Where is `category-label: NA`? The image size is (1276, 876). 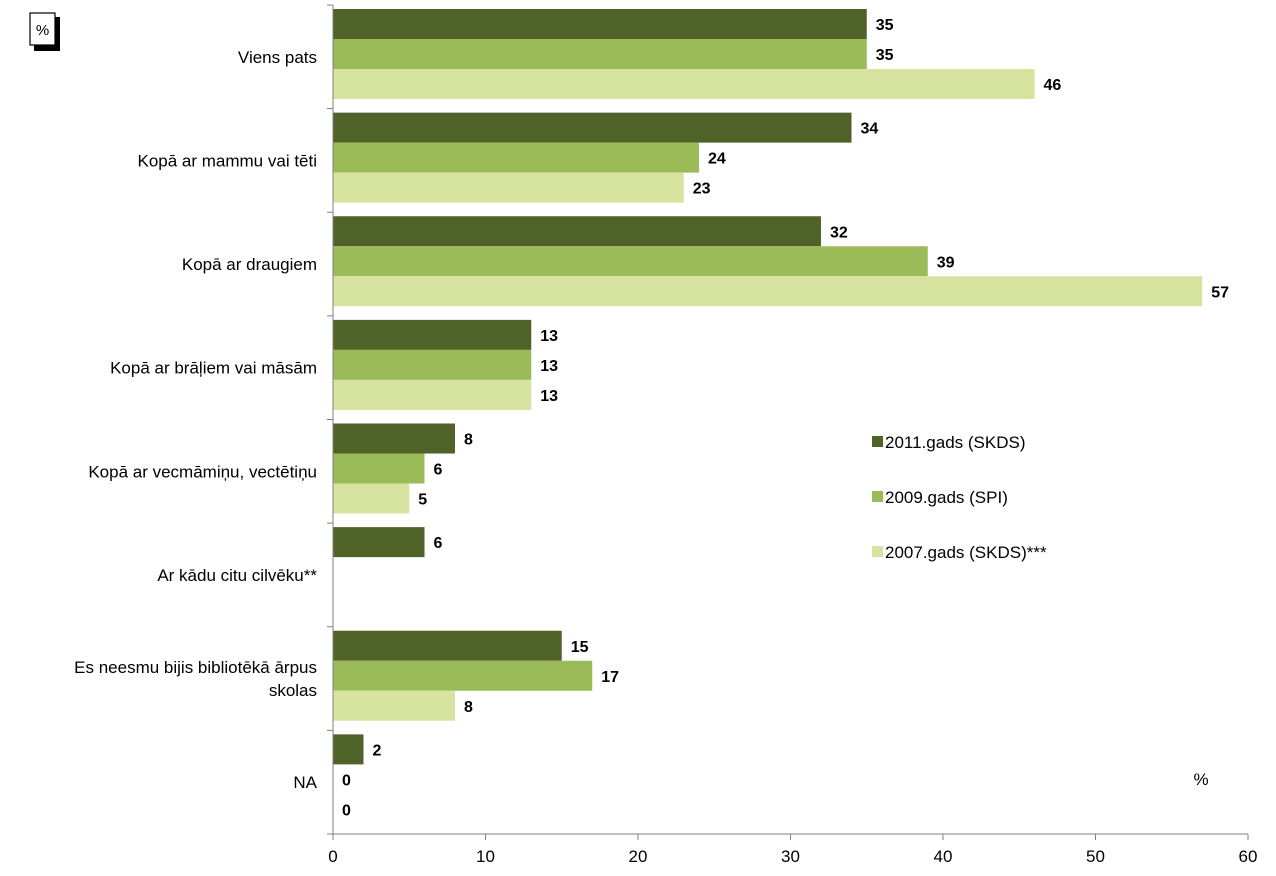
category-label: NA is located at coordinates (305, 782).